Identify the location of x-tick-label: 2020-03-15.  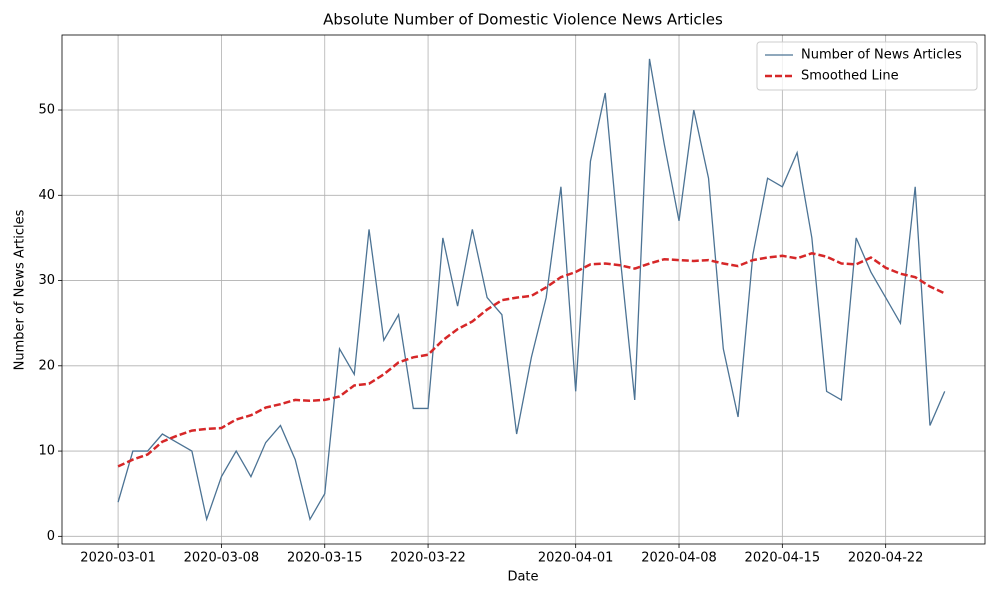
(325, 558).